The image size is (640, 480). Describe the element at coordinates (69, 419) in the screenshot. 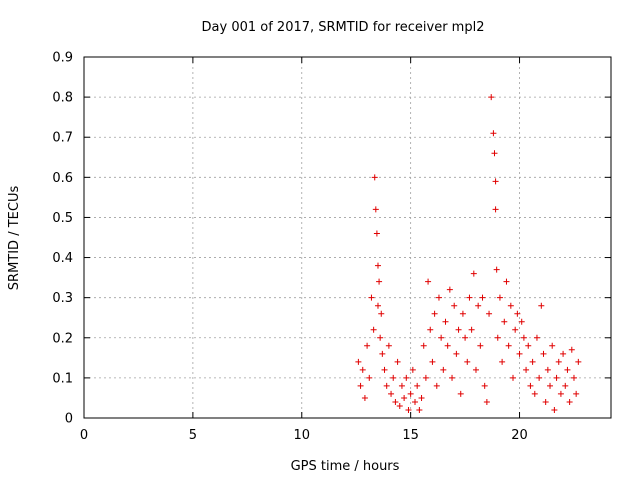

I see `y-tick-label: 0` at that location.